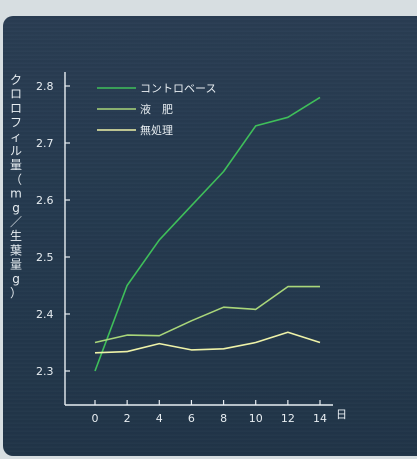  What do you see at coordinates (341, 414) in the screenshot?
I see `x-axis-label: 日` at bounding box center [341, 414].